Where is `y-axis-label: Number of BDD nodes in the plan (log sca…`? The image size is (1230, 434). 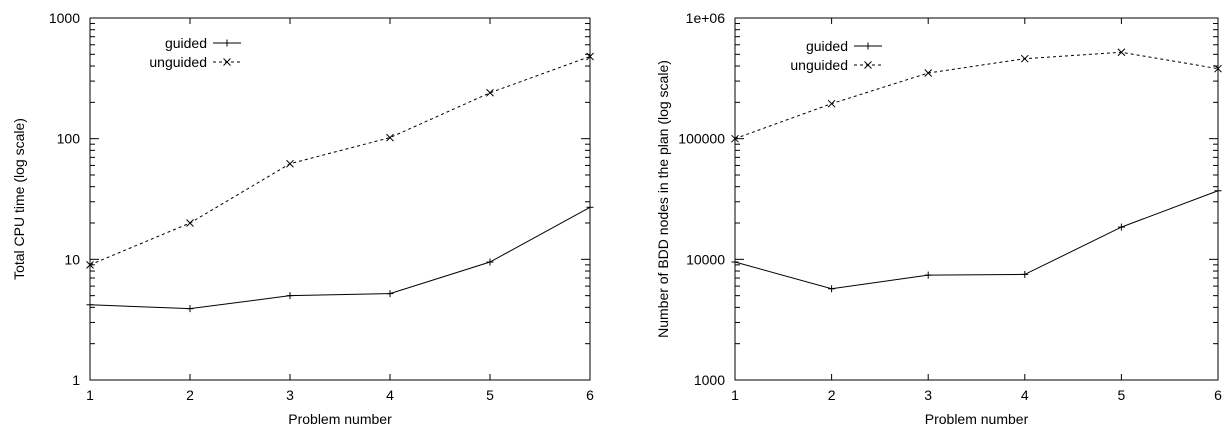 y-axis-label: Number of BDD nodes in the plan (log sca… is located at coordinates (663, 199).